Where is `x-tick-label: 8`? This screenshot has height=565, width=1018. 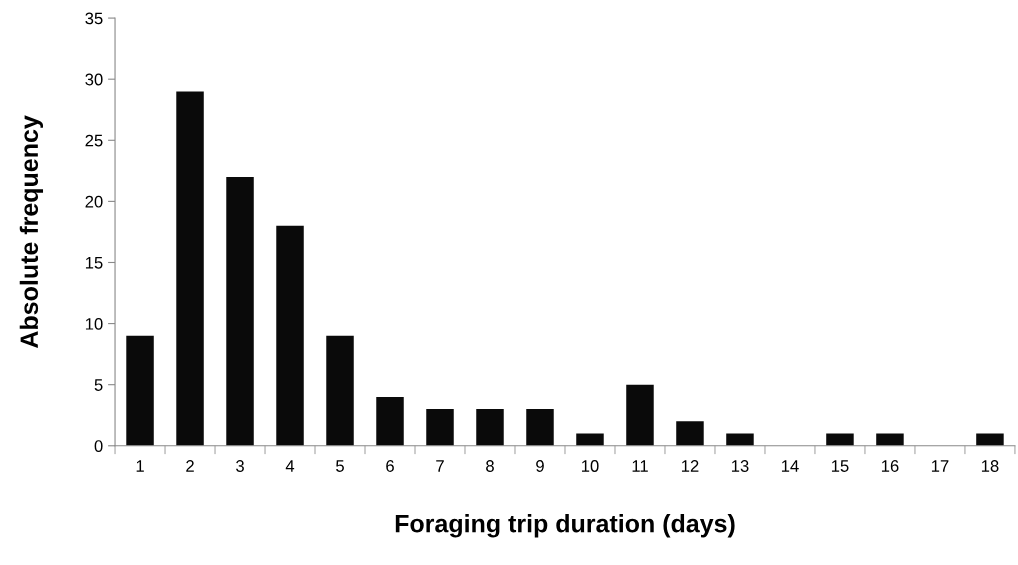 x-tick-label: 8 is located at coordinates (490, 466).